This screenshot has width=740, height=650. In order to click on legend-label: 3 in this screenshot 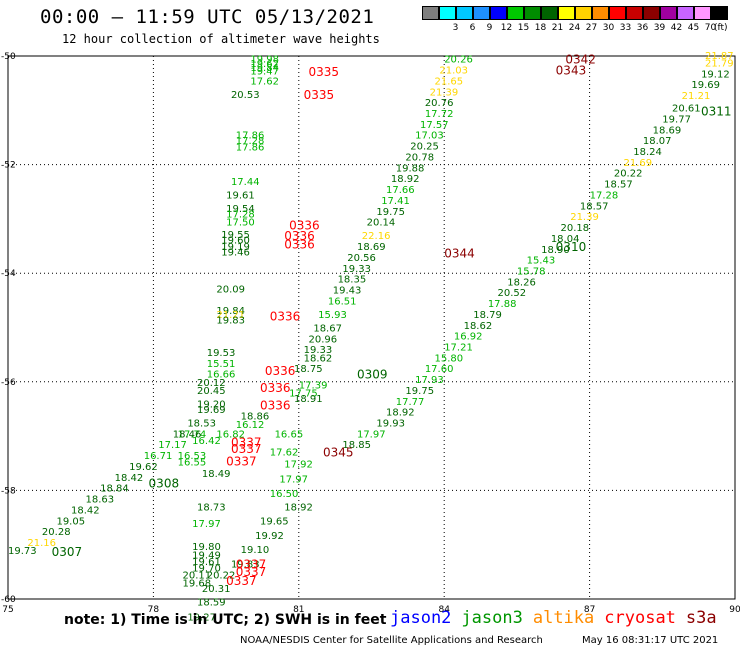, I will do `click(455, 28)`.